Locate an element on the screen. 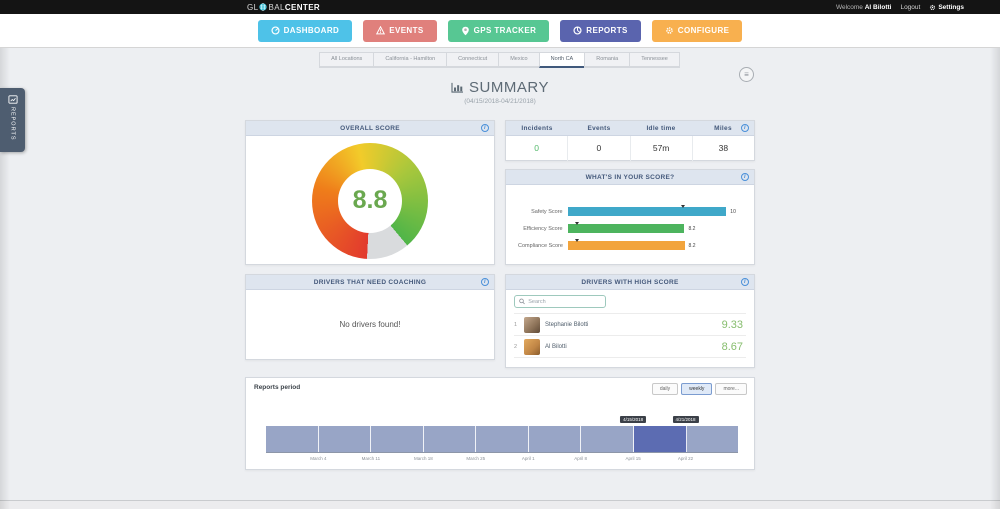  coaching-empty-message: No drivers found! is located at coordinates (370, 324).